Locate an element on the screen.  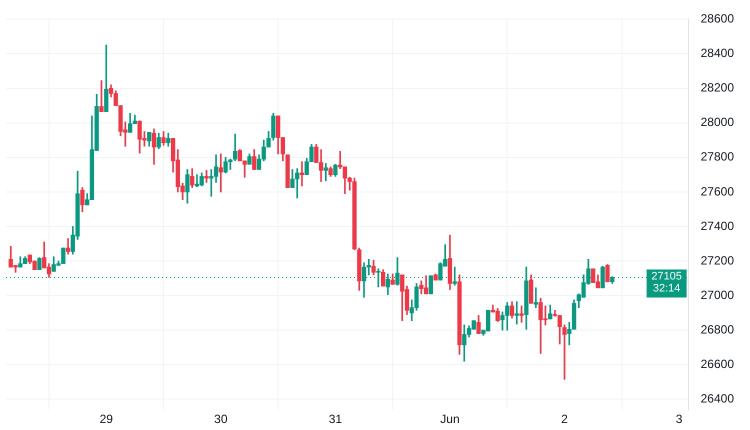
y-tick-label: 27400 is located at coordinates (717, 225).